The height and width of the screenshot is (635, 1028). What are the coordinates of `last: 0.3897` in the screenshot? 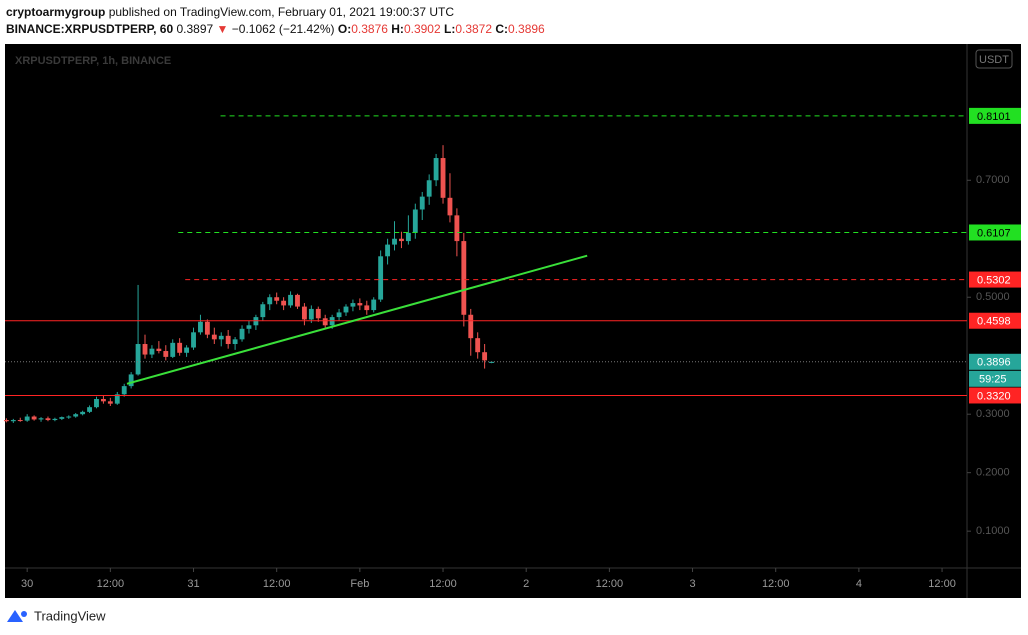 It's located at (195, 29).